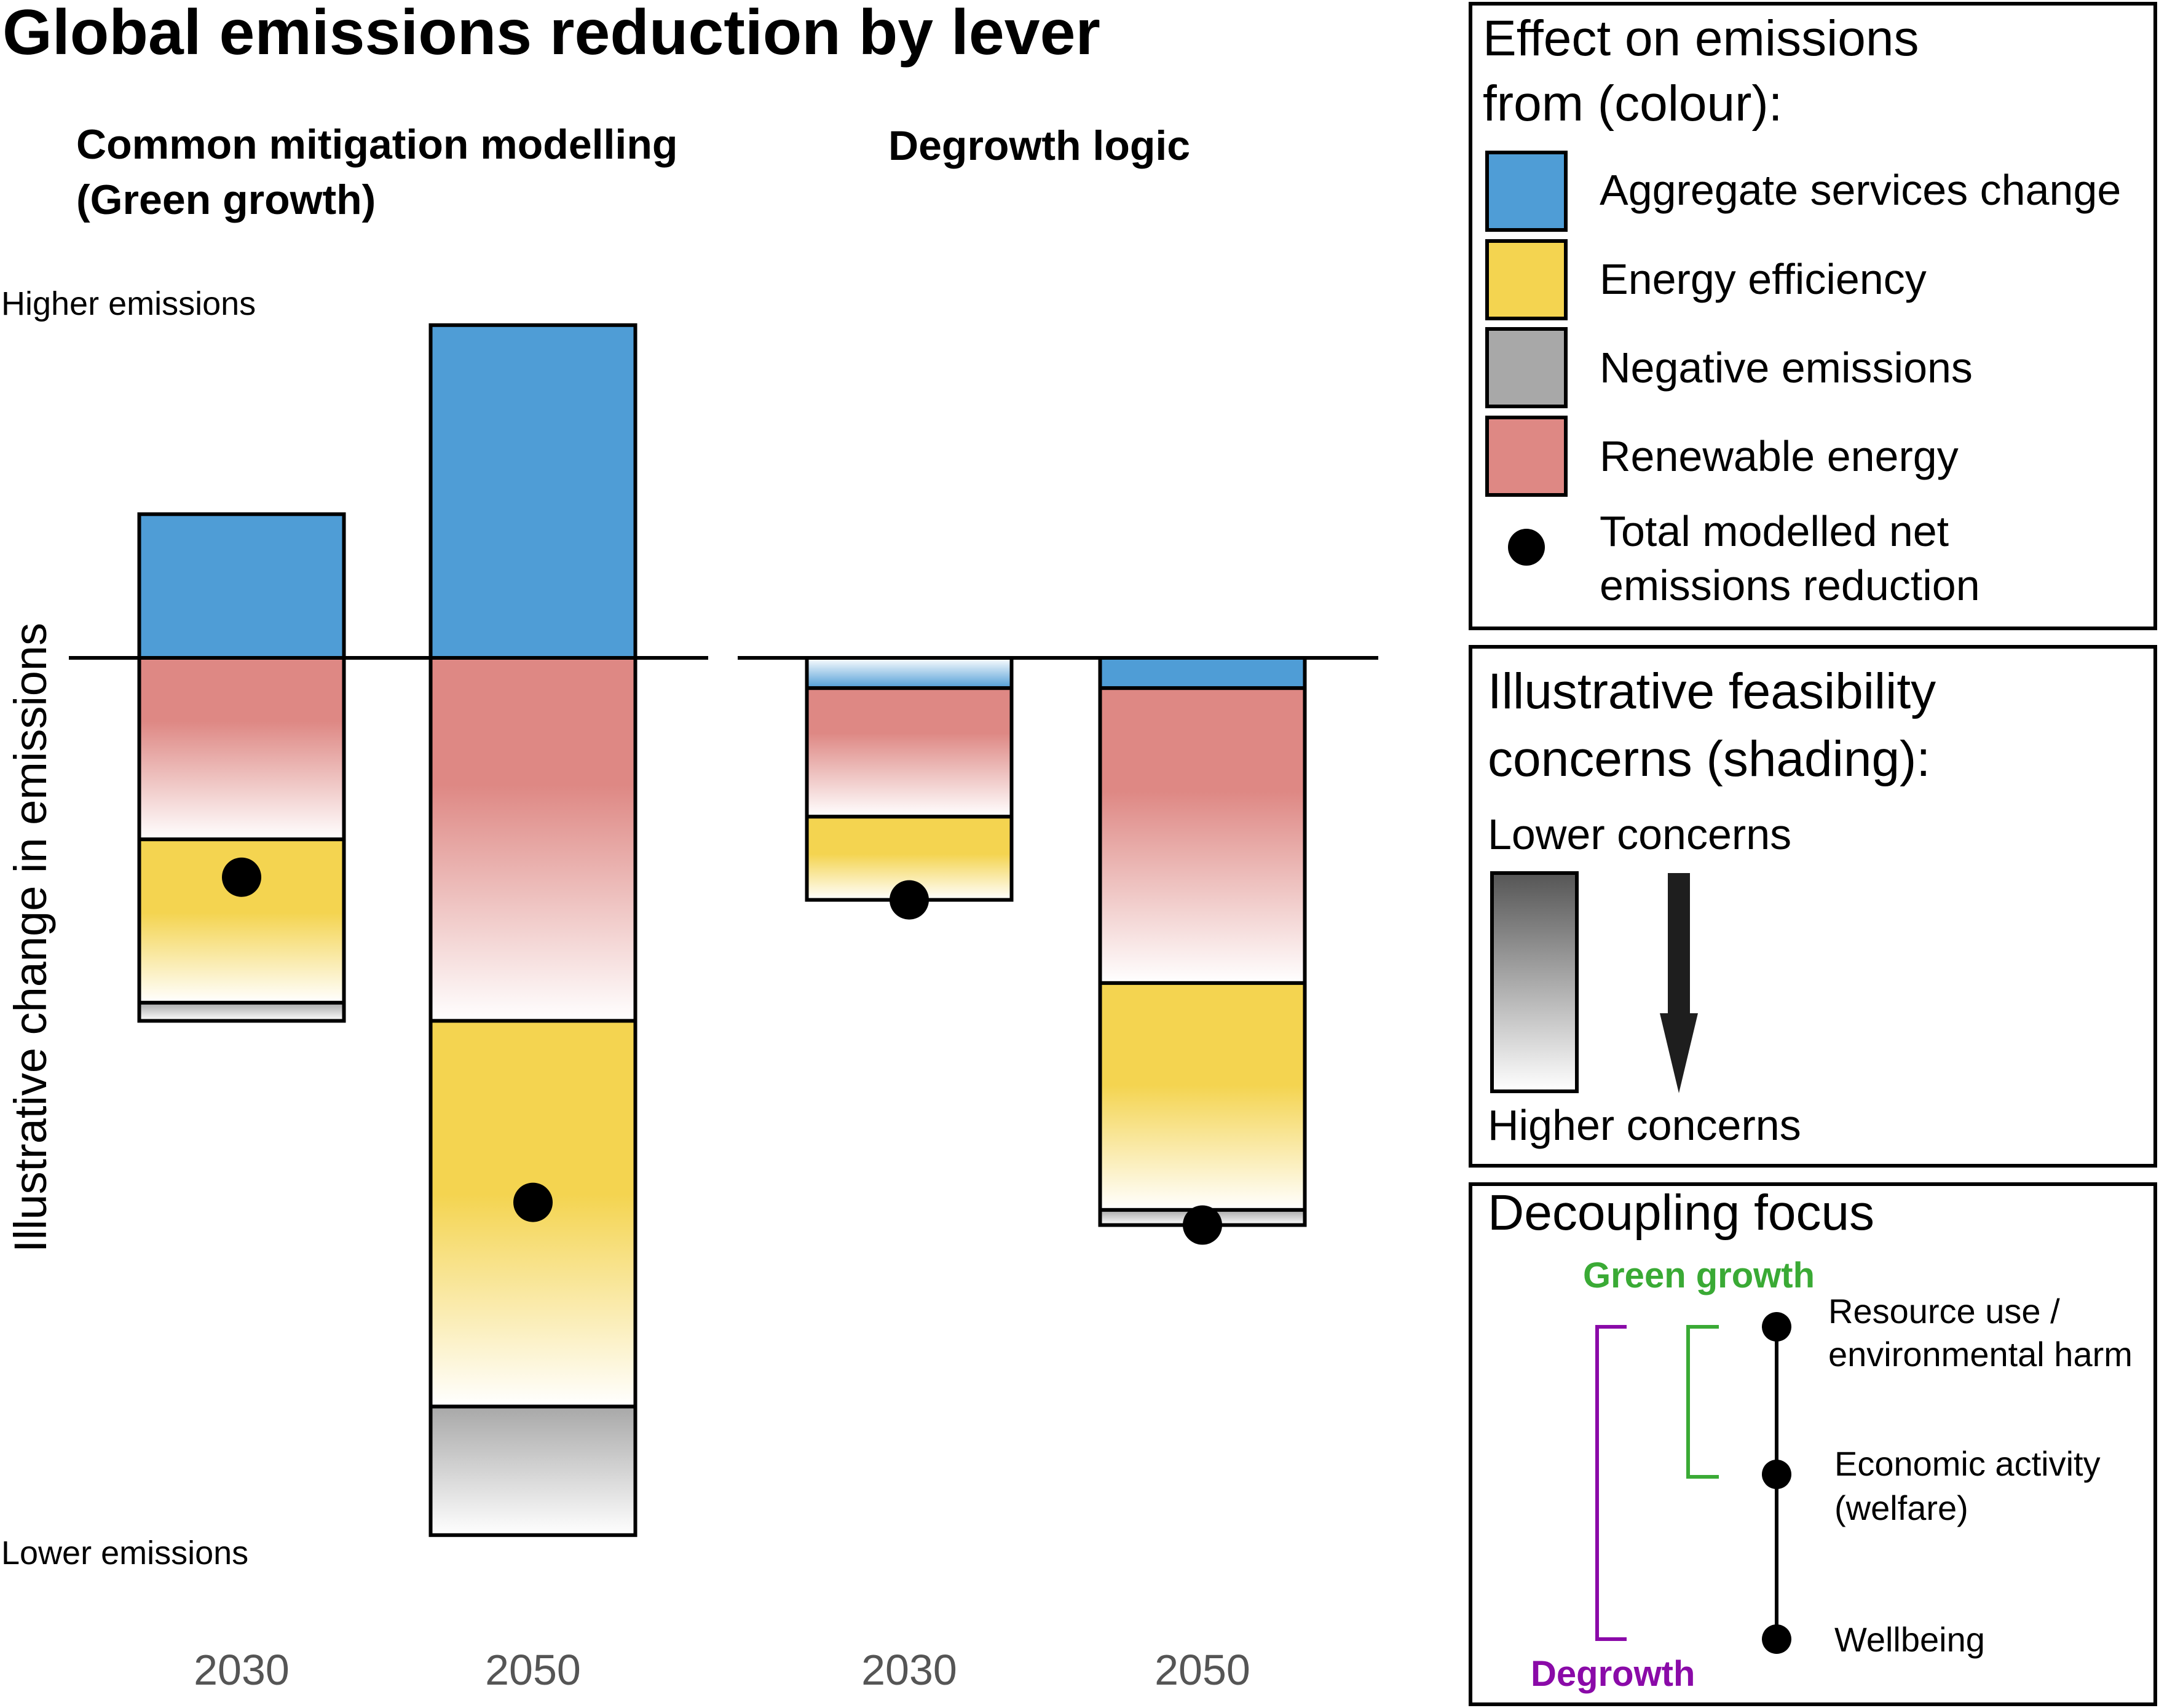 The height and width of the screenshot is (1708, 2159). I want to click on net-dot-degrowth-2050, so click(1202, 1225).